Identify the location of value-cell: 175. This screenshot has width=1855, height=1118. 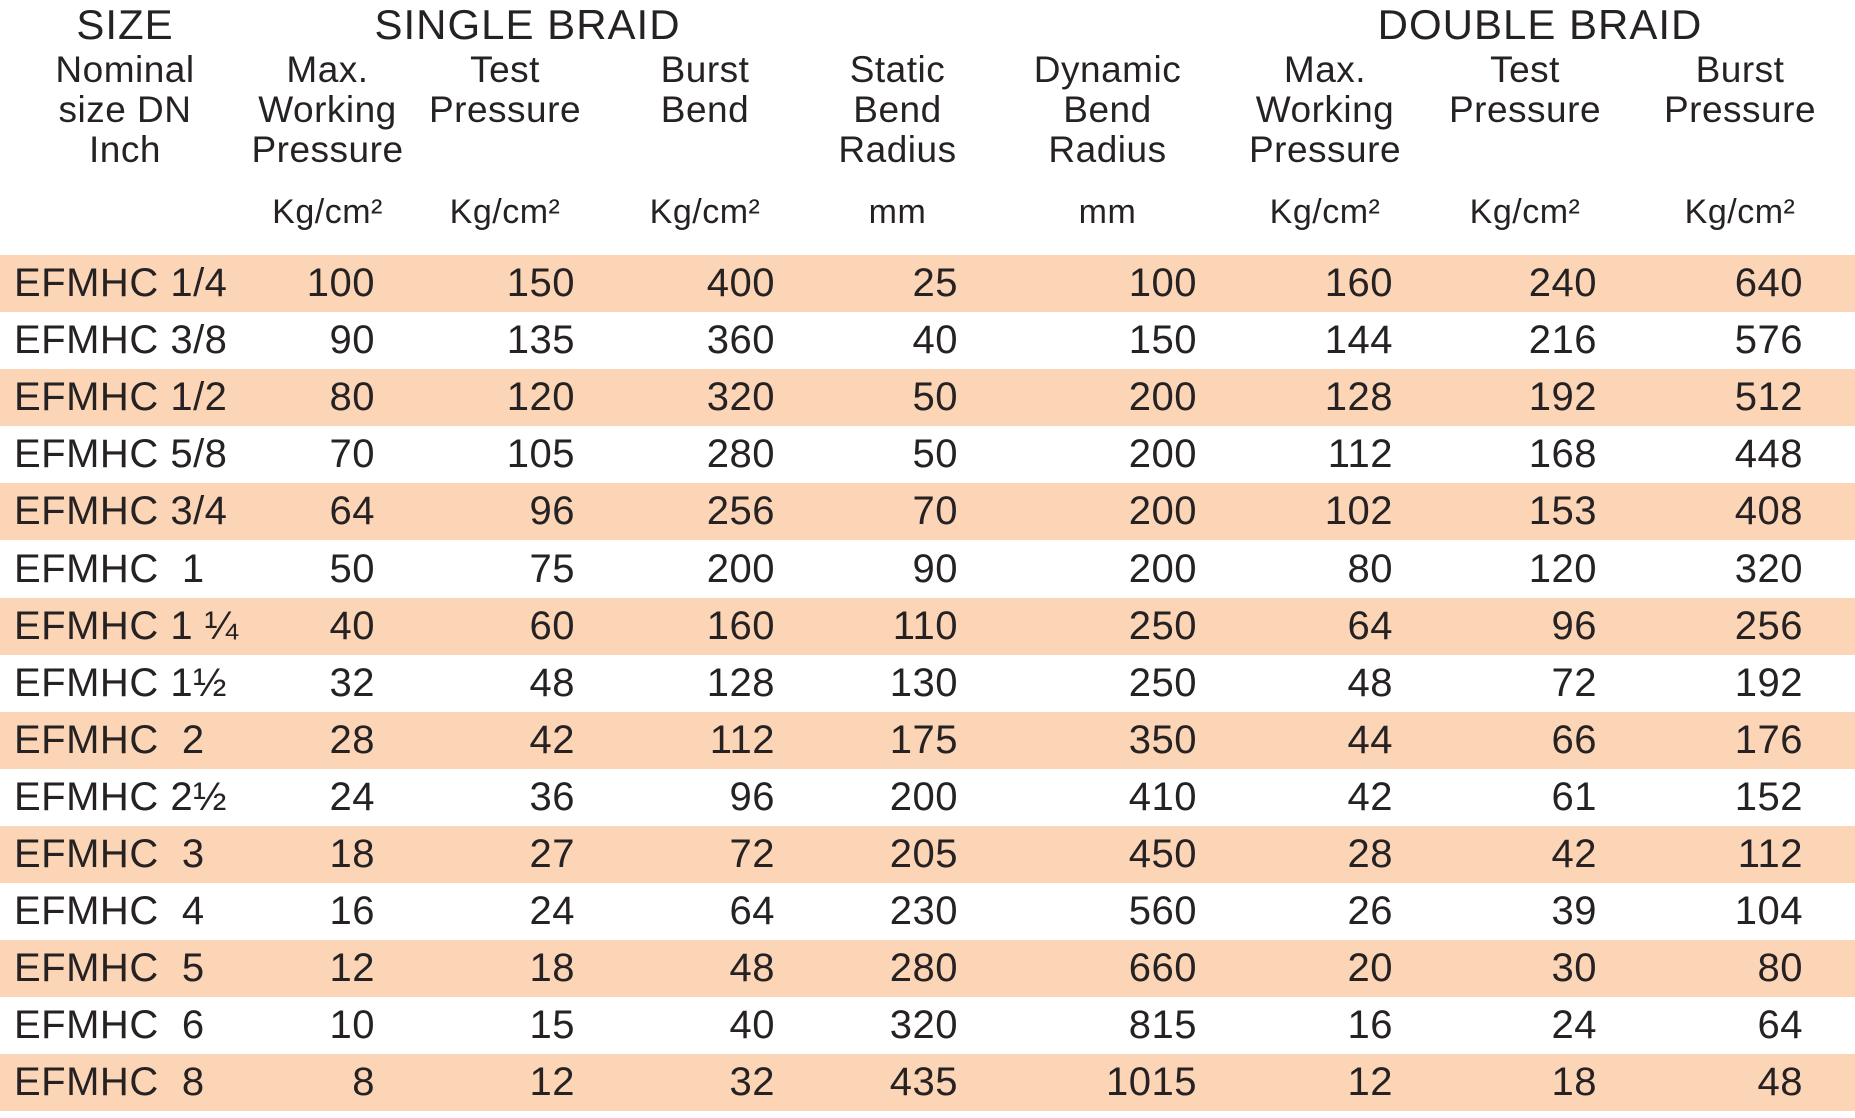
(923, 739).